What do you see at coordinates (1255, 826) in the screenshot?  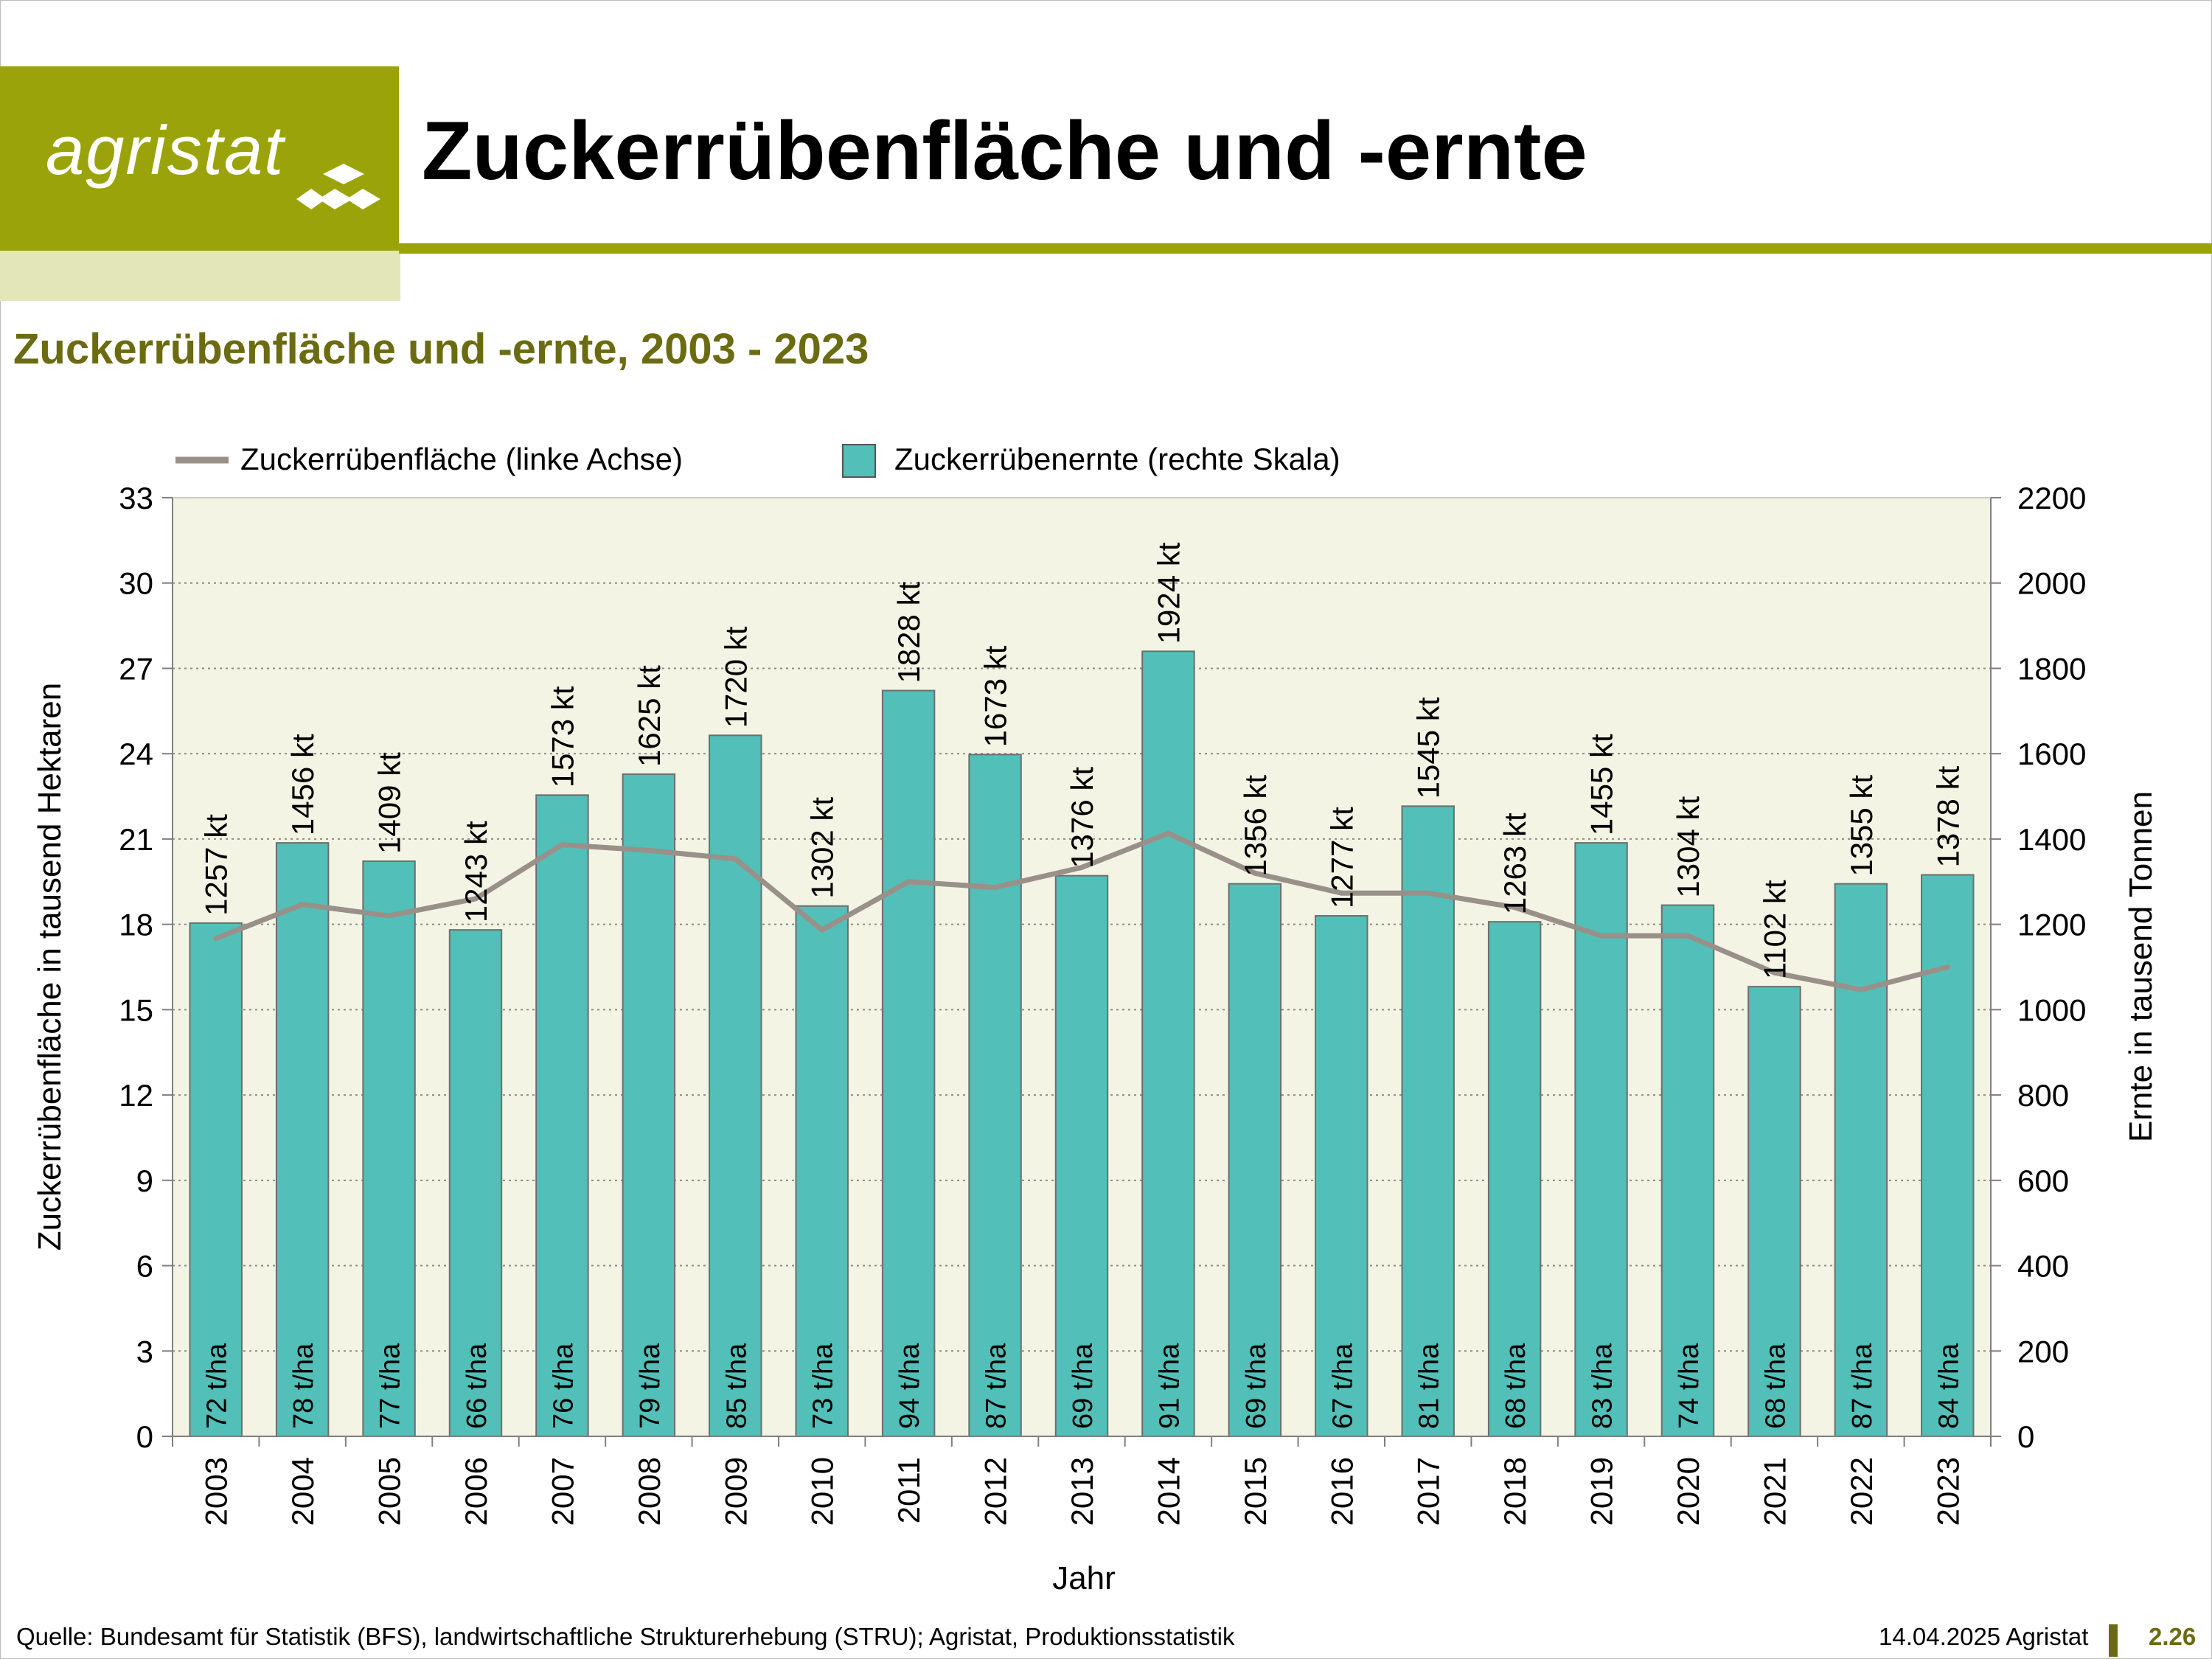 I see `bar-top-label: 1356 kt` at bounding box center [1255, 826].